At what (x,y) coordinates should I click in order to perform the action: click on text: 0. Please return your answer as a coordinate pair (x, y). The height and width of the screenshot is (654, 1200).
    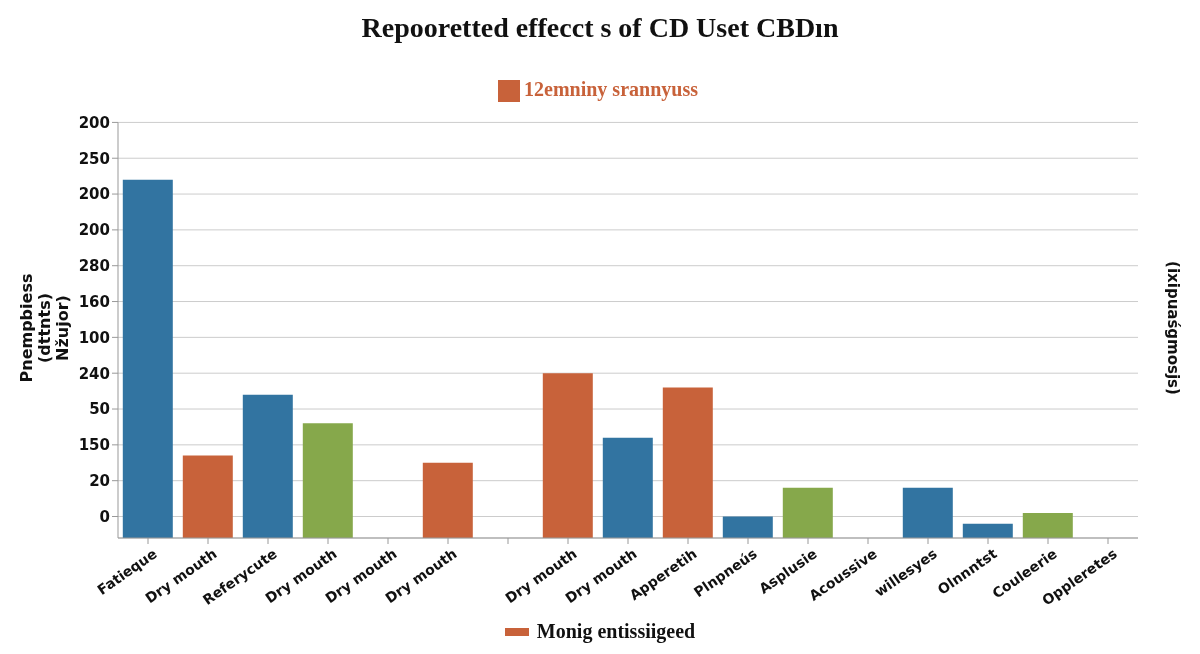
    Looking at the image, I should click on (104, 516).